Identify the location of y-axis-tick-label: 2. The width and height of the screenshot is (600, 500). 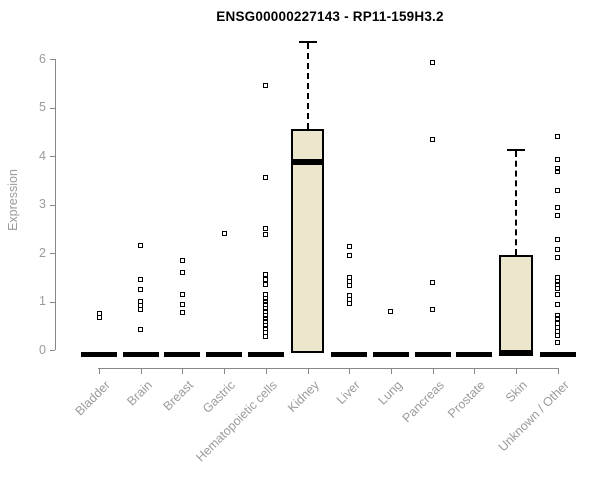
(42, 252).